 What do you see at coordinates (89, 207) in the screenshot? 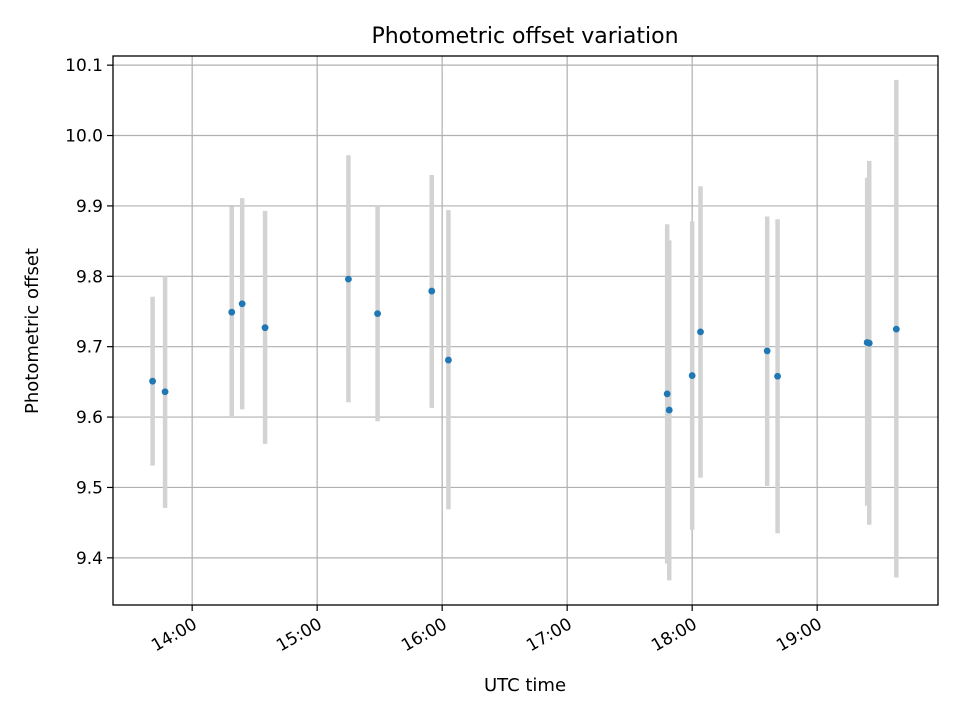
I see `y-tick-label: 9.9` at bounding box center [89, 207].